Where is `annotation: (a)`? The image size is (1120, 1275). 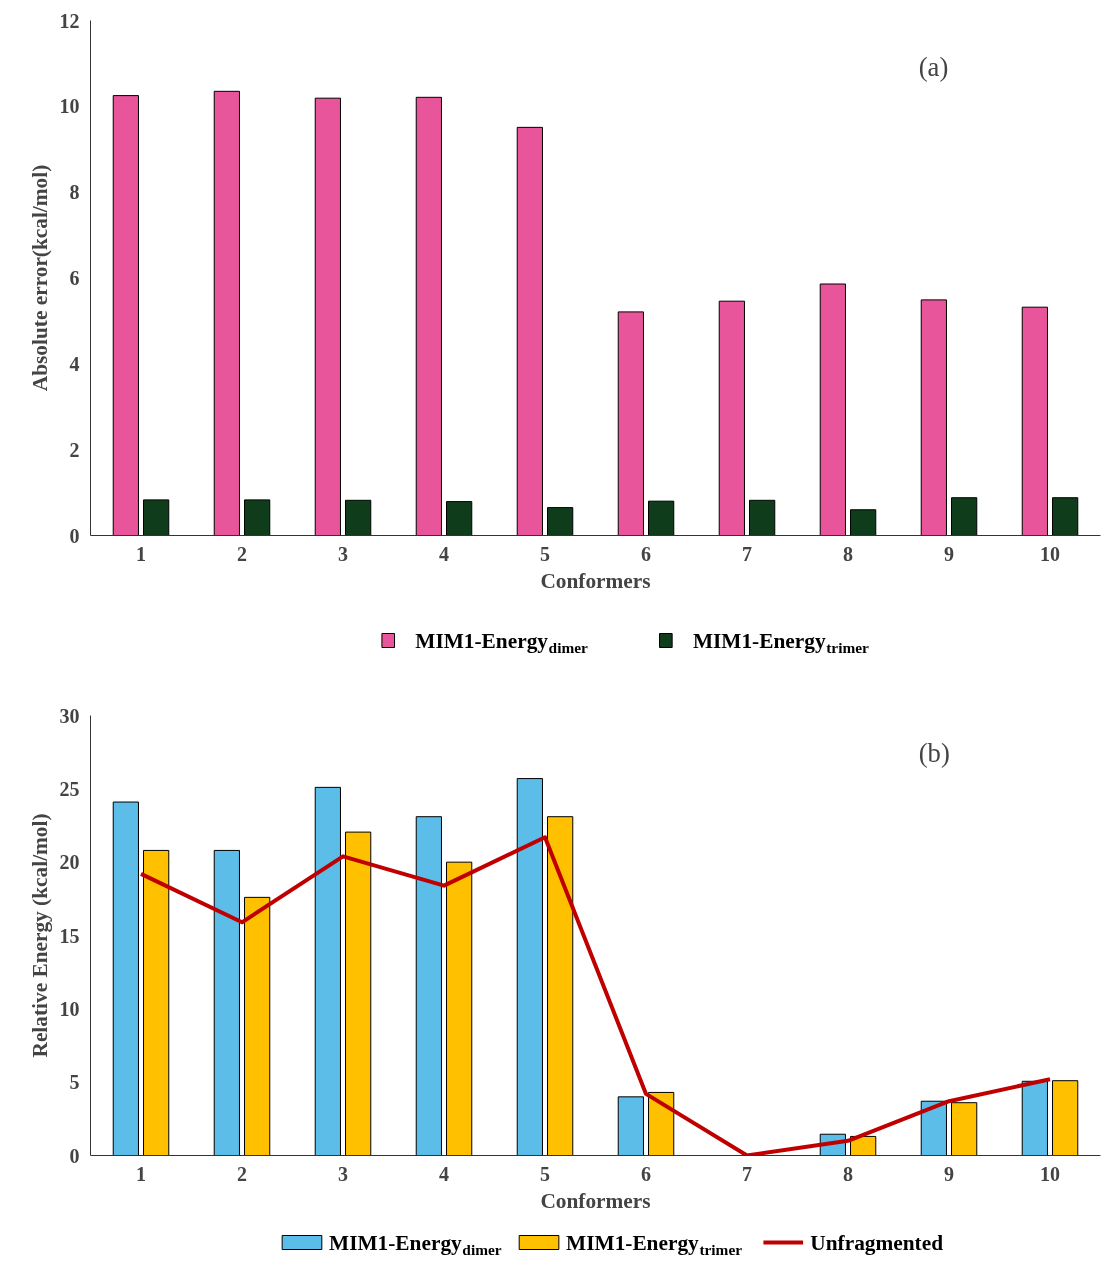 annotation: (a) is located at coordinates (933, 67).